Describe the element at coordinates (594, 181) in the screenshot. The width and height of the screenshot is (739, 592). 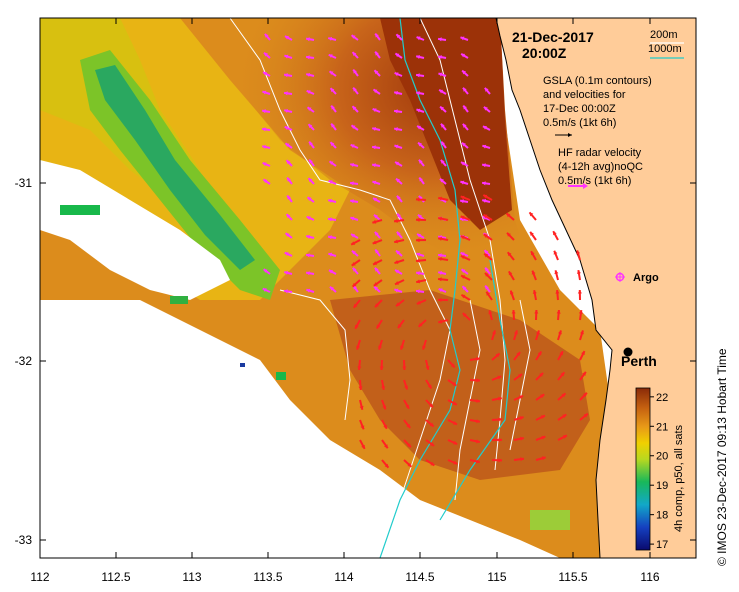
I see `radar-text-line: 0.5m/s (1kt 6h)` at that location.